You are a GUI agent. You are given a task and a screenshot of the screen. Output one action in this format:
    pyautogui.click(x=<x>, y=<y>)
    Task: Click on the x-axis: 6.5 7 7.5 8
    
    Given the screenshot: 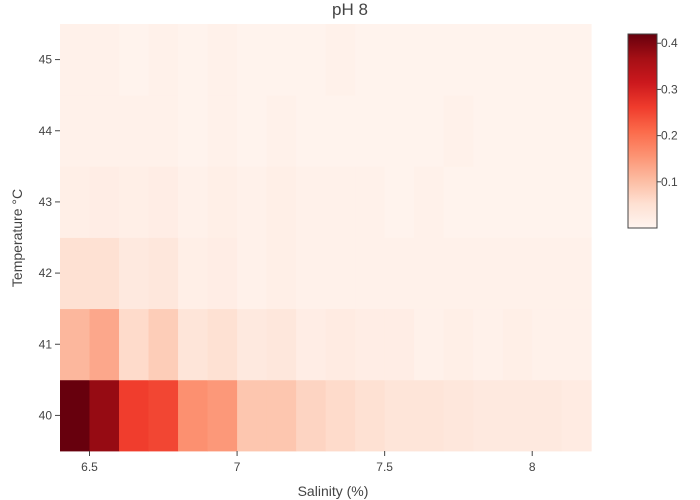 What is the action you would take?
    pyautogui.click(x=308, y=462)
    